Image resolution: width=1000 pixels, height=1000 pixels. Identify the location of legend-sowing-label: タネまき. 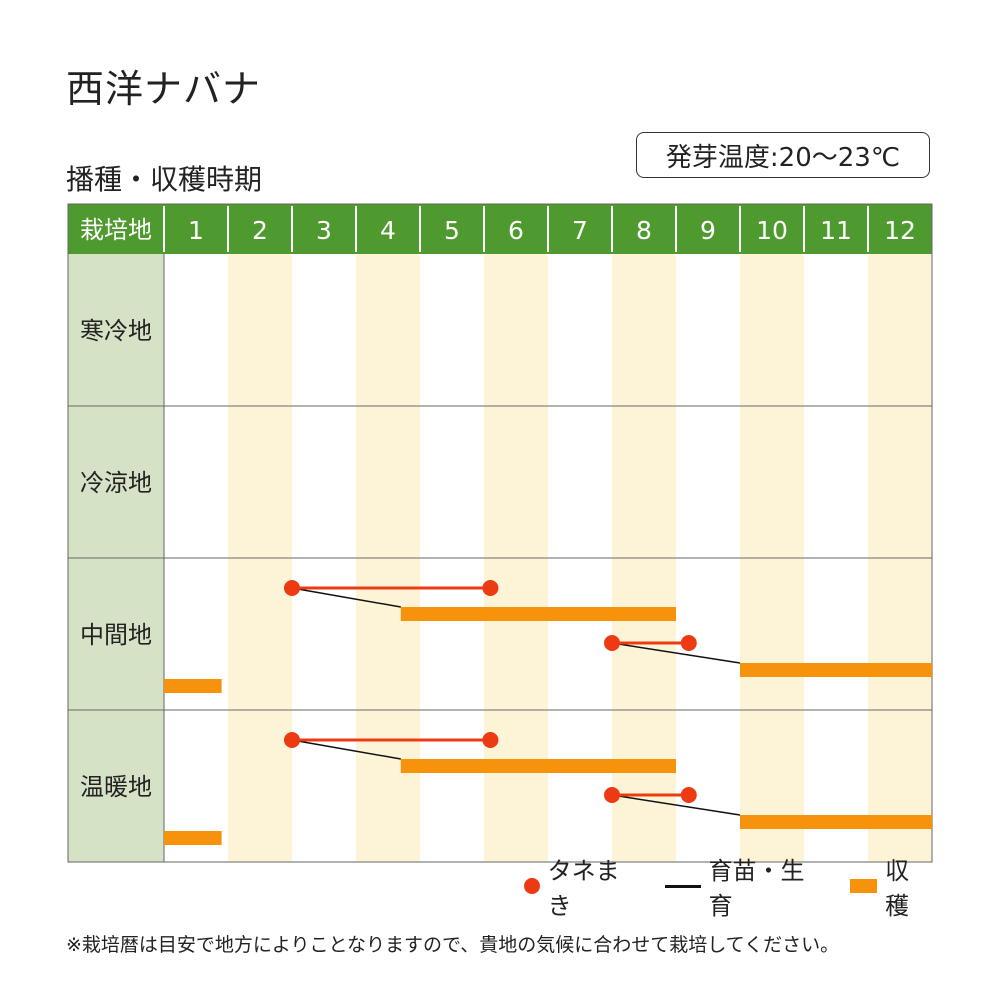
(583, 888).